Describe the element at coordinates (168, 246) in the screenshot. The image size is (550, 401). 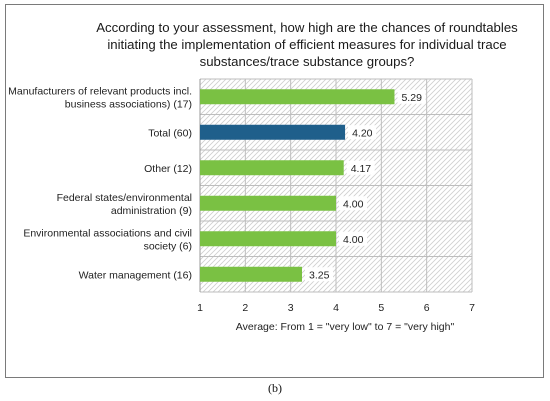
I see `category-label: society (6)` at that location.